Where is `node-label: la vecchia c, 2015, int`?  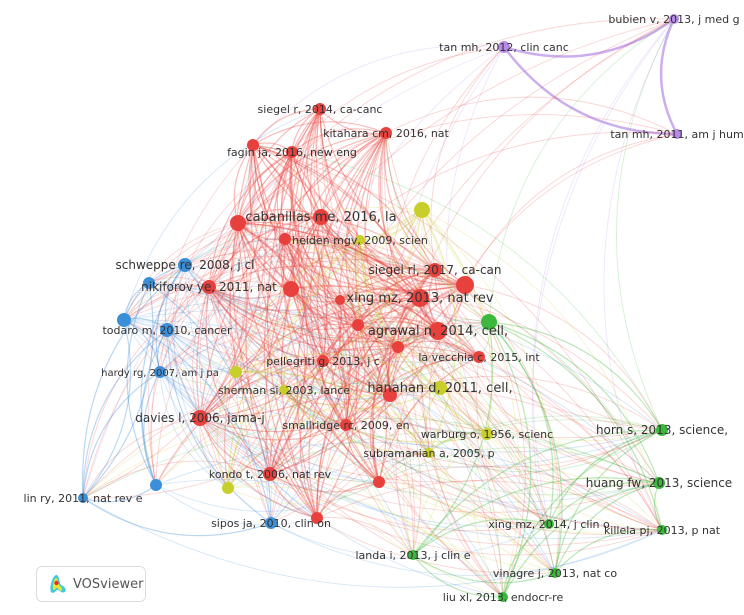
node-label: la vecchia c, 2015, int is located at coordinates (479, 357).